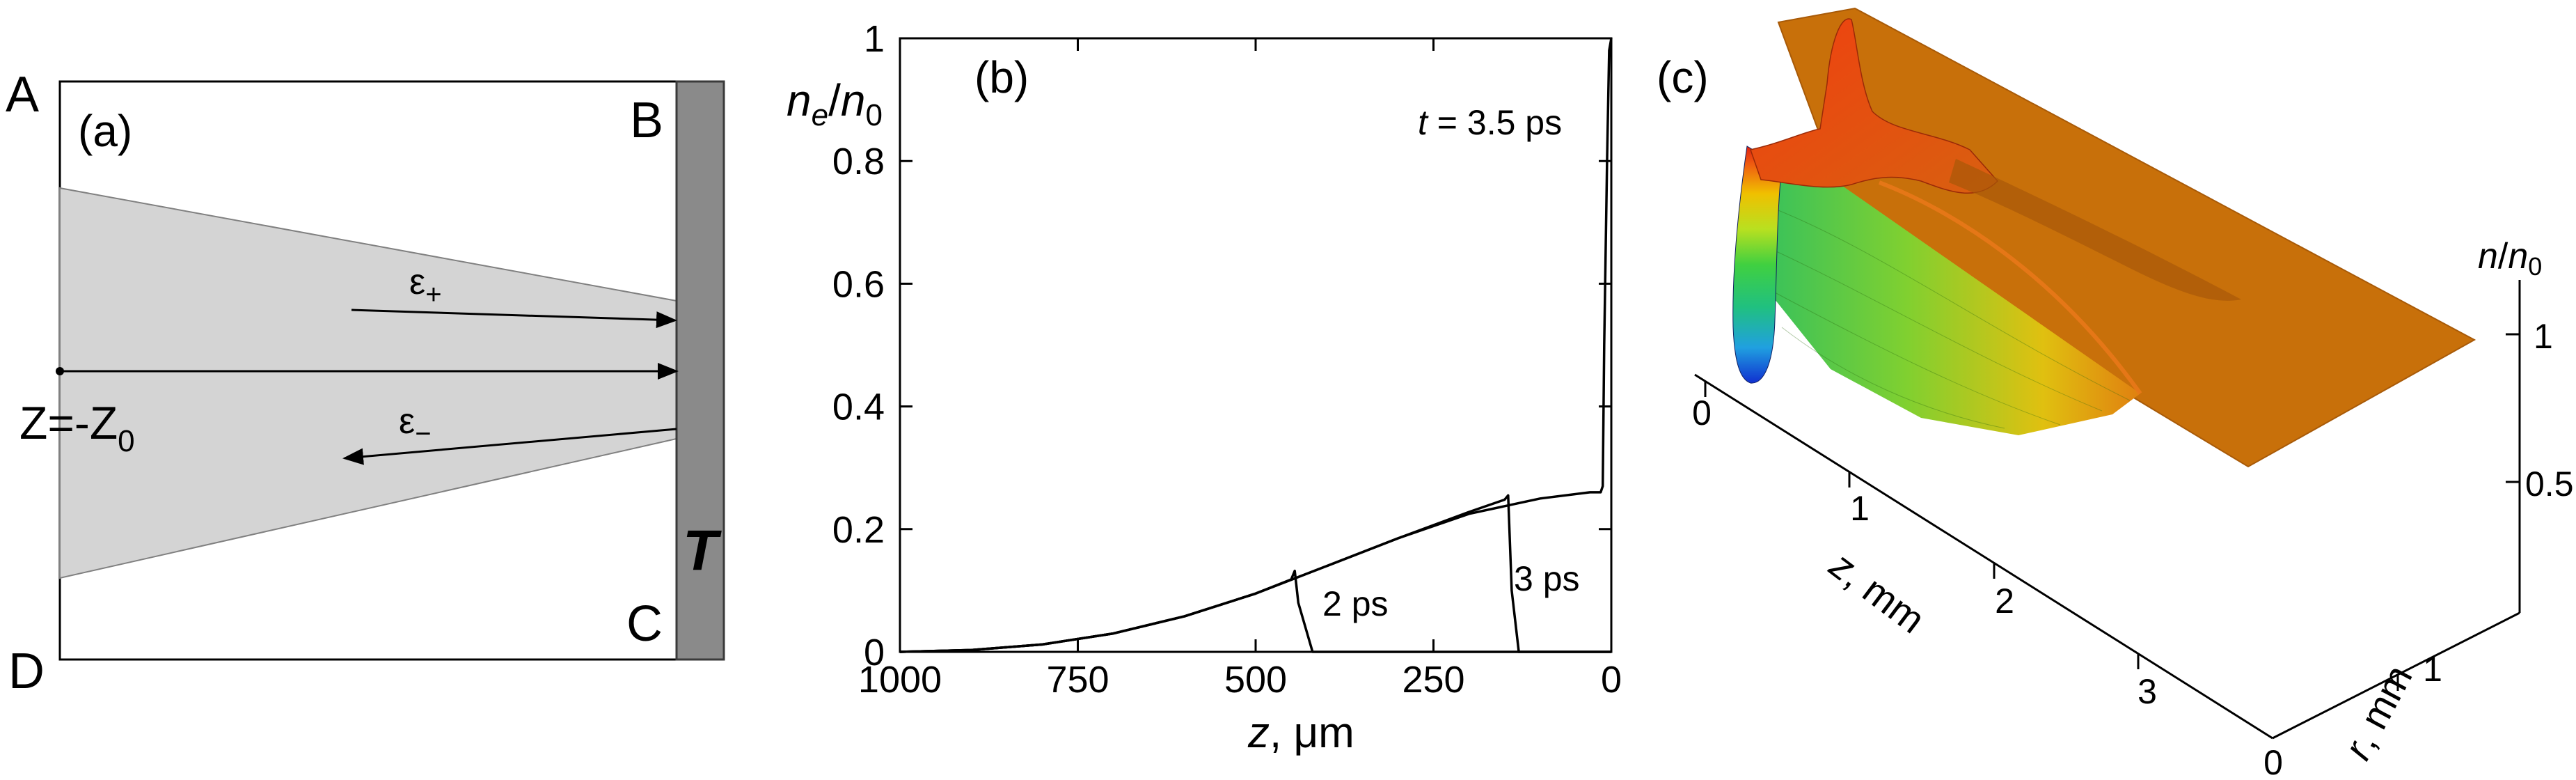 Image resolution: width=2576 pixels, height=780 pixels. I want to click on y-label-slash: /, so click(834, 100).